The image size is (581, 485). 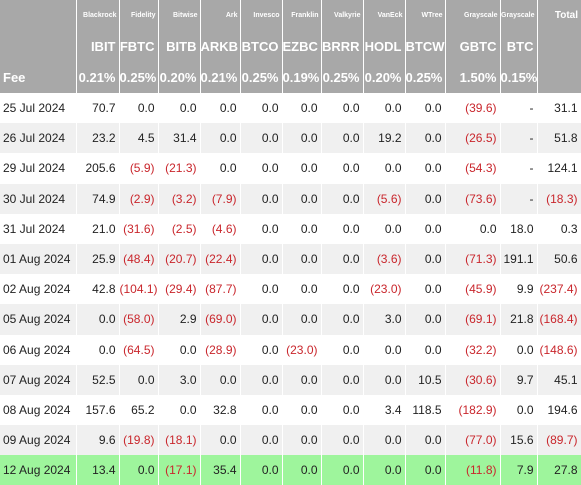 What do you see at coordinates (519, 319) in the screenshot?
I see `flow-cell: 21.8` at bounding box center [519, 319].